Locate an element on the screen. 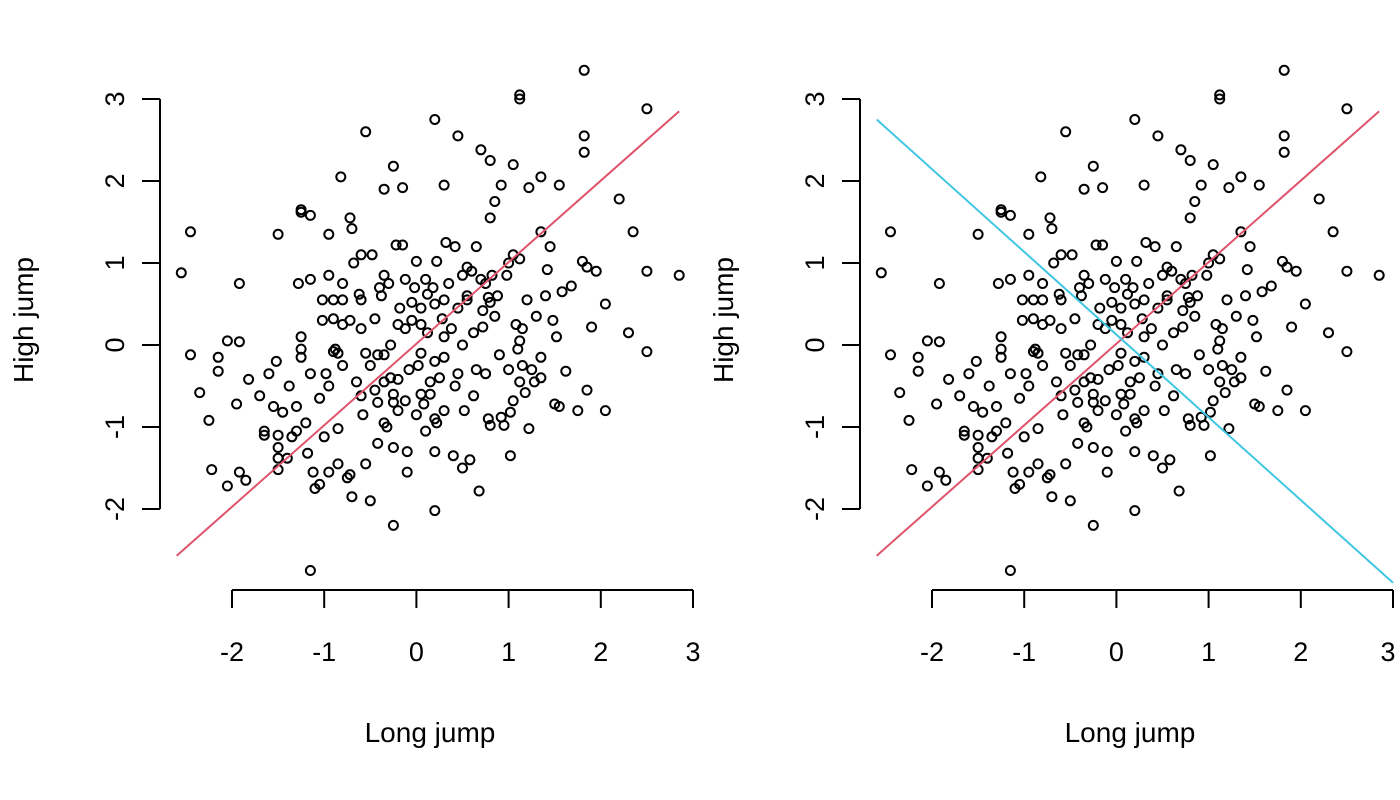 The height and width of the screenshot is (800, 1400). x-tick-label: 3 is located at coordinates (692, 652).